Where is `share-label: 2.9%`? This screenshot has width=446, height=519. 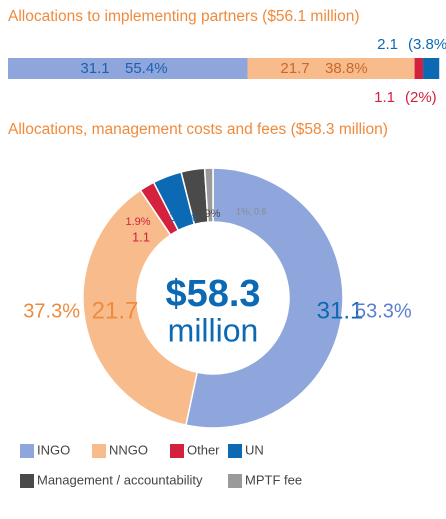
share-label: 2.9% is located at coordinates (207, 214).